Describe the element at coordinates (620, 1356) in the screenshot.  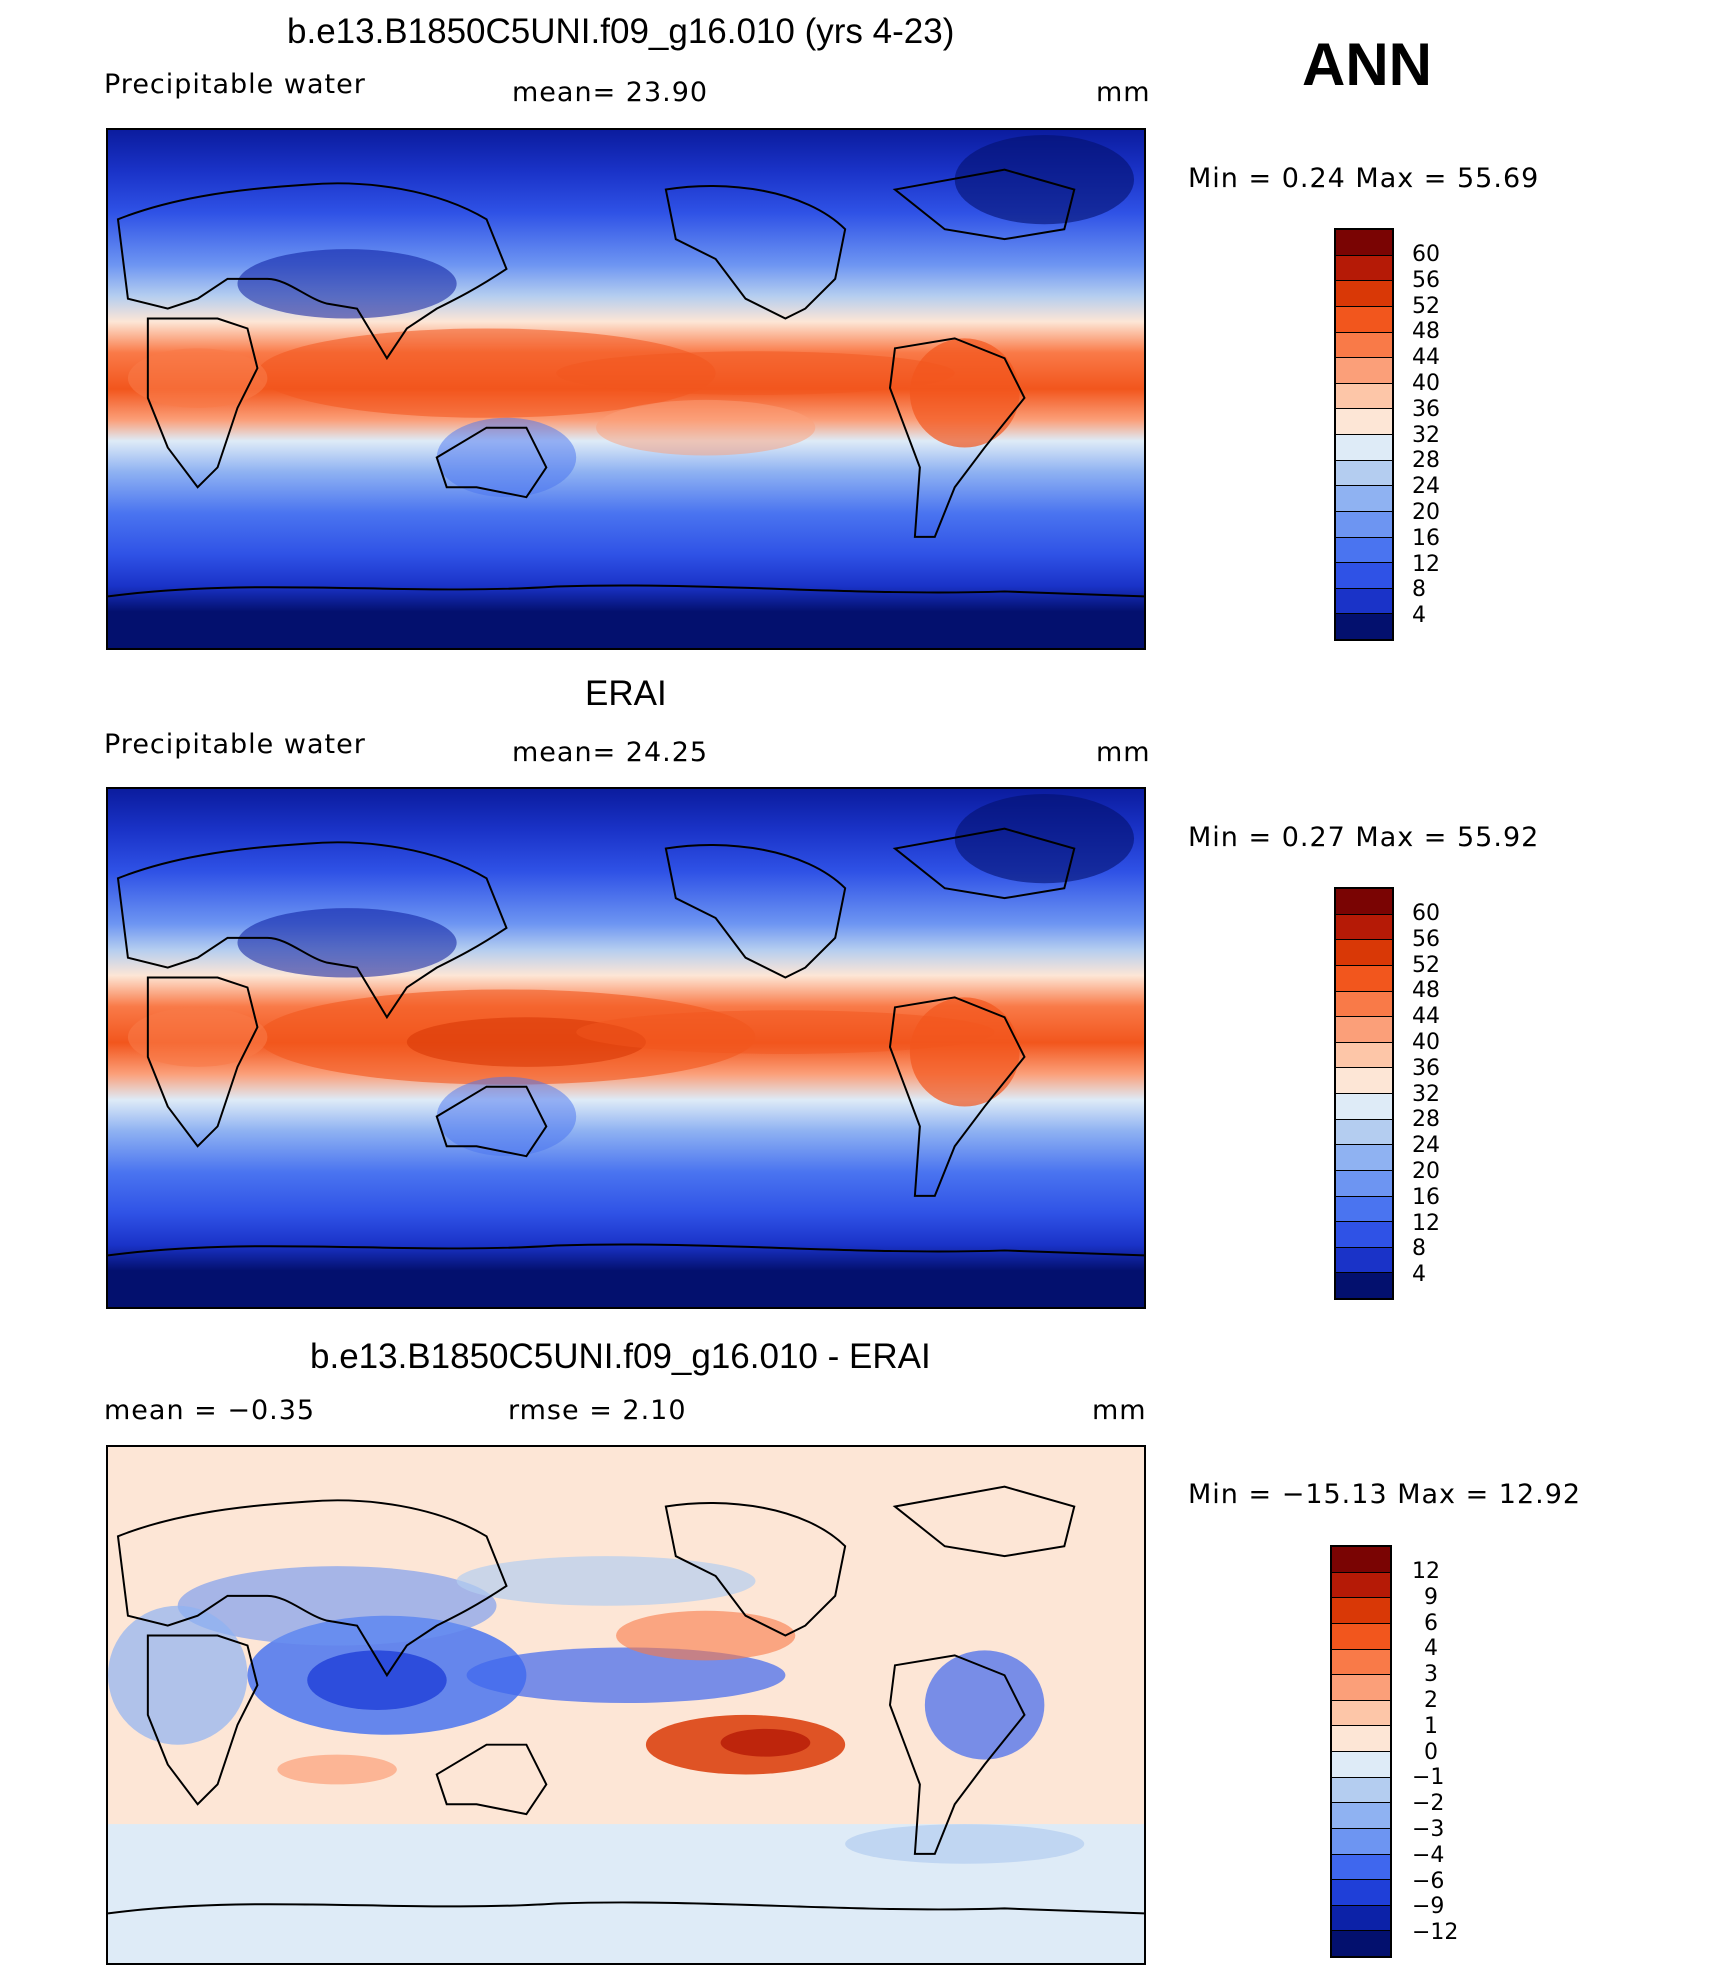
I see `panel-3-title: b.e13.B1850C5UNI.f09_g16.010 - ERAI` at that location.